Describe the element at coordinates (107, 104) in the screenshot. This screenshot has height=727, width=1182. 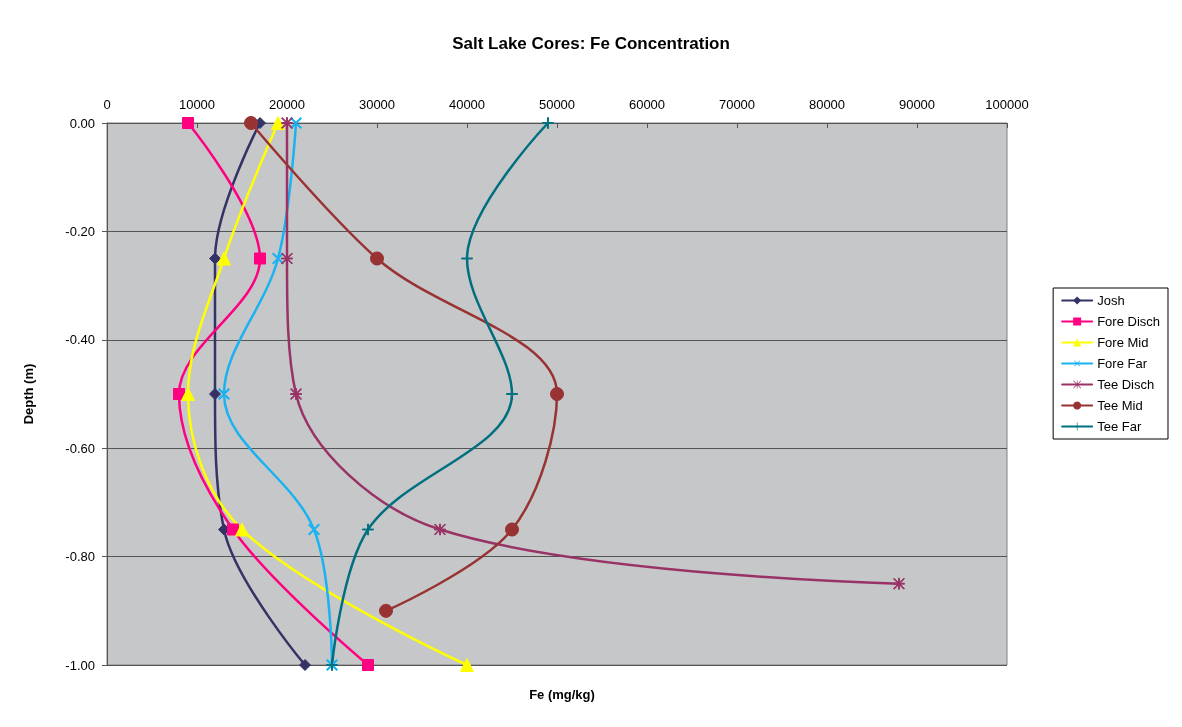
I see `x-tick-label: 0` at that location.